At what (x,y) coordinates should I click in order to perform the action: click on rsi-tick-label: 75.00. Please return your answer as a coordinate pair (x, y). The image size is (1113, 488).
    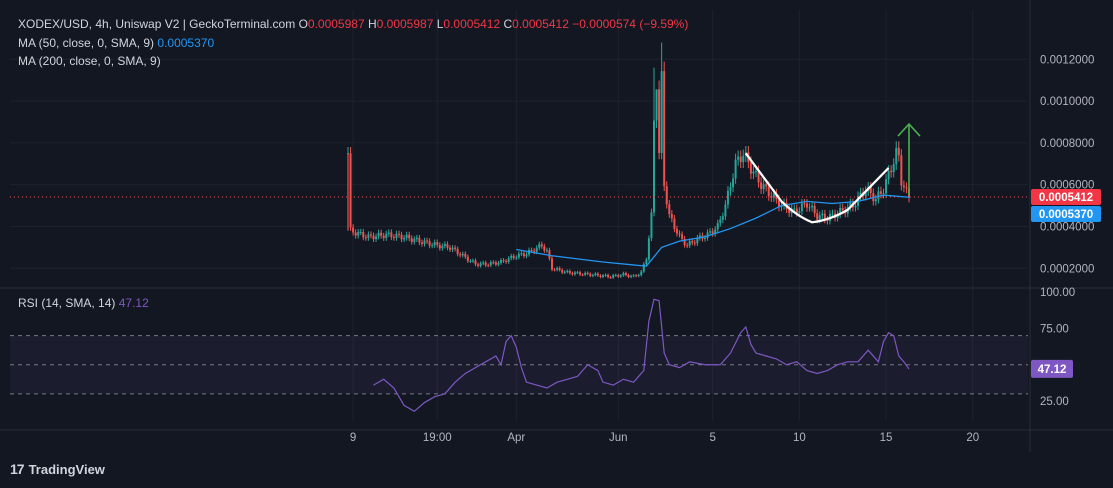
    Looking at the image, I should click on (1054, 329).